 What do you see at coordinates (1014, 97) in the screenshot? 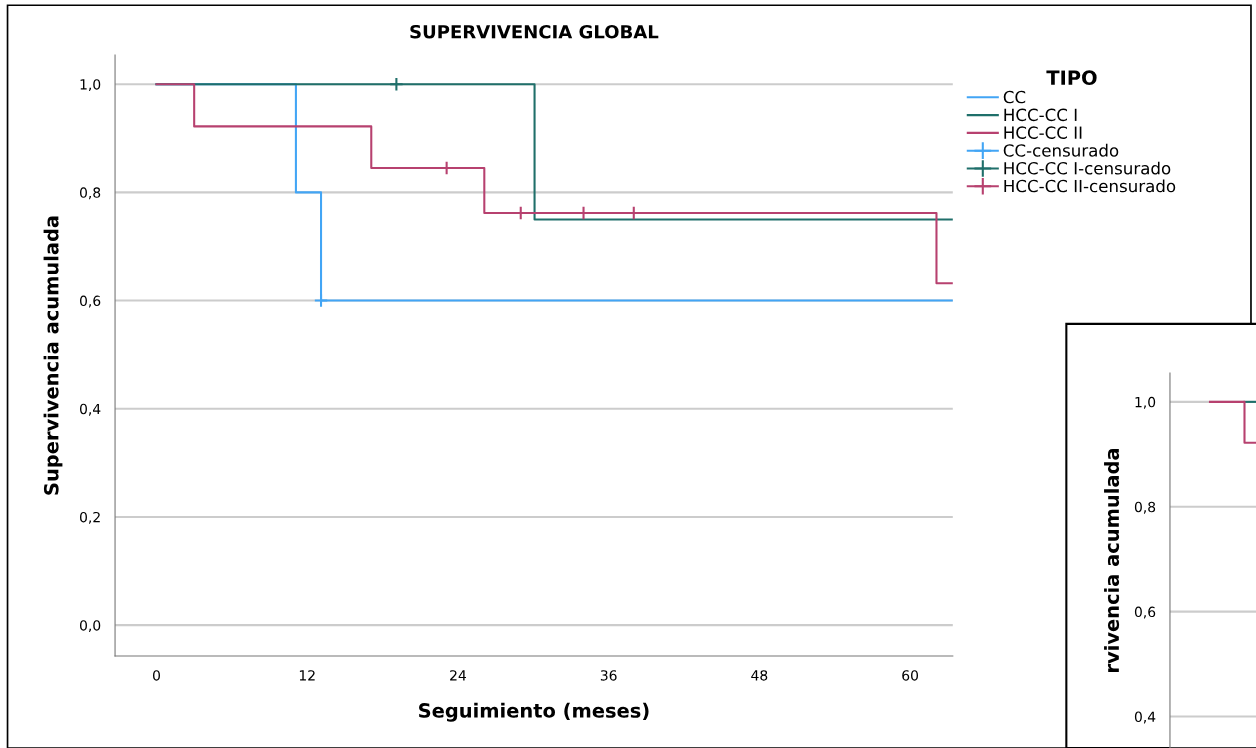
I see `legend-label: CC` at bounding box center [1014, 97].